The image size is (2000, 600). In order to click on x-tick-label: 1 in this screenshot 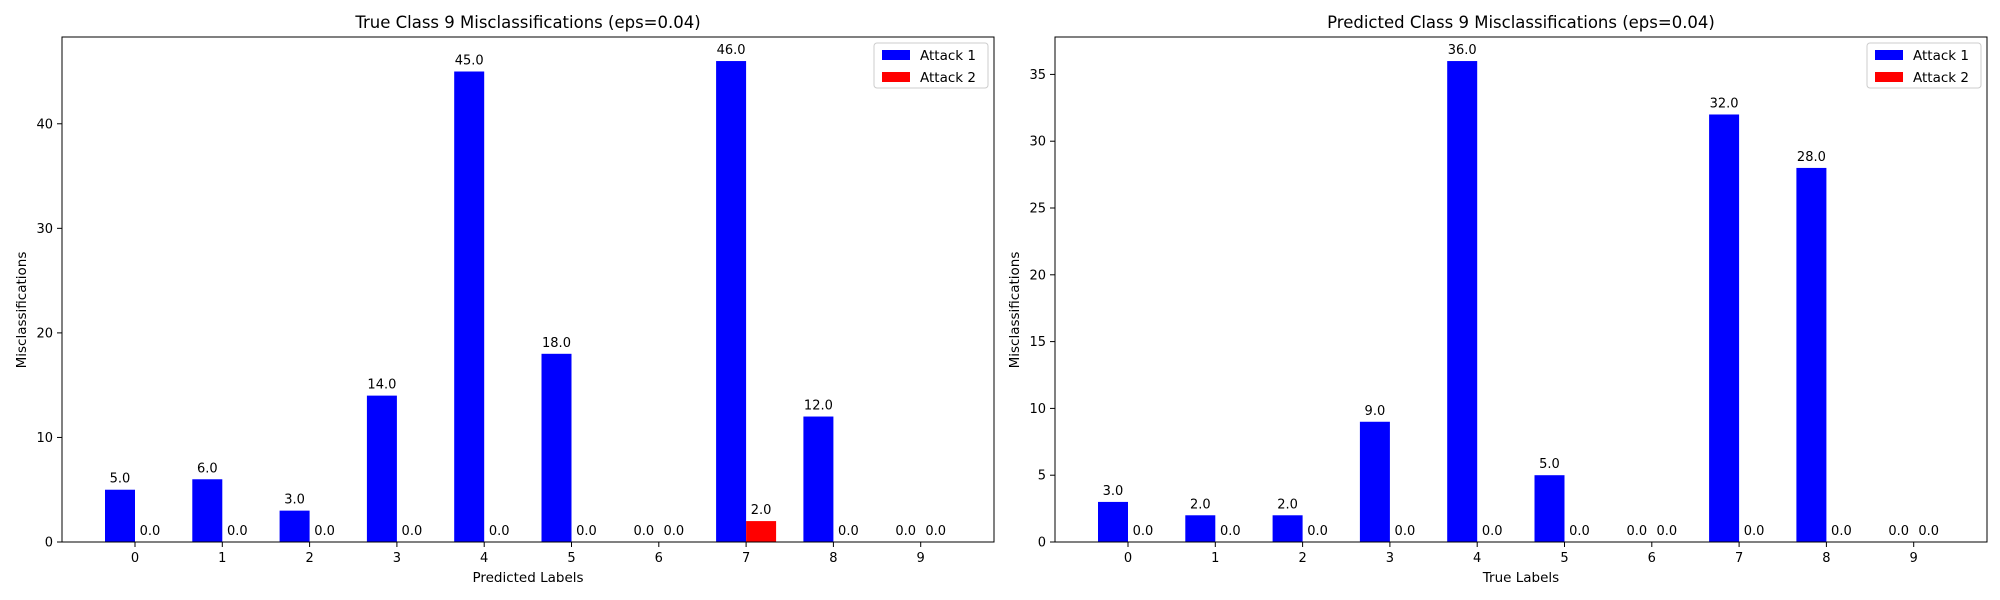, I will do `click(1215, 558)`.